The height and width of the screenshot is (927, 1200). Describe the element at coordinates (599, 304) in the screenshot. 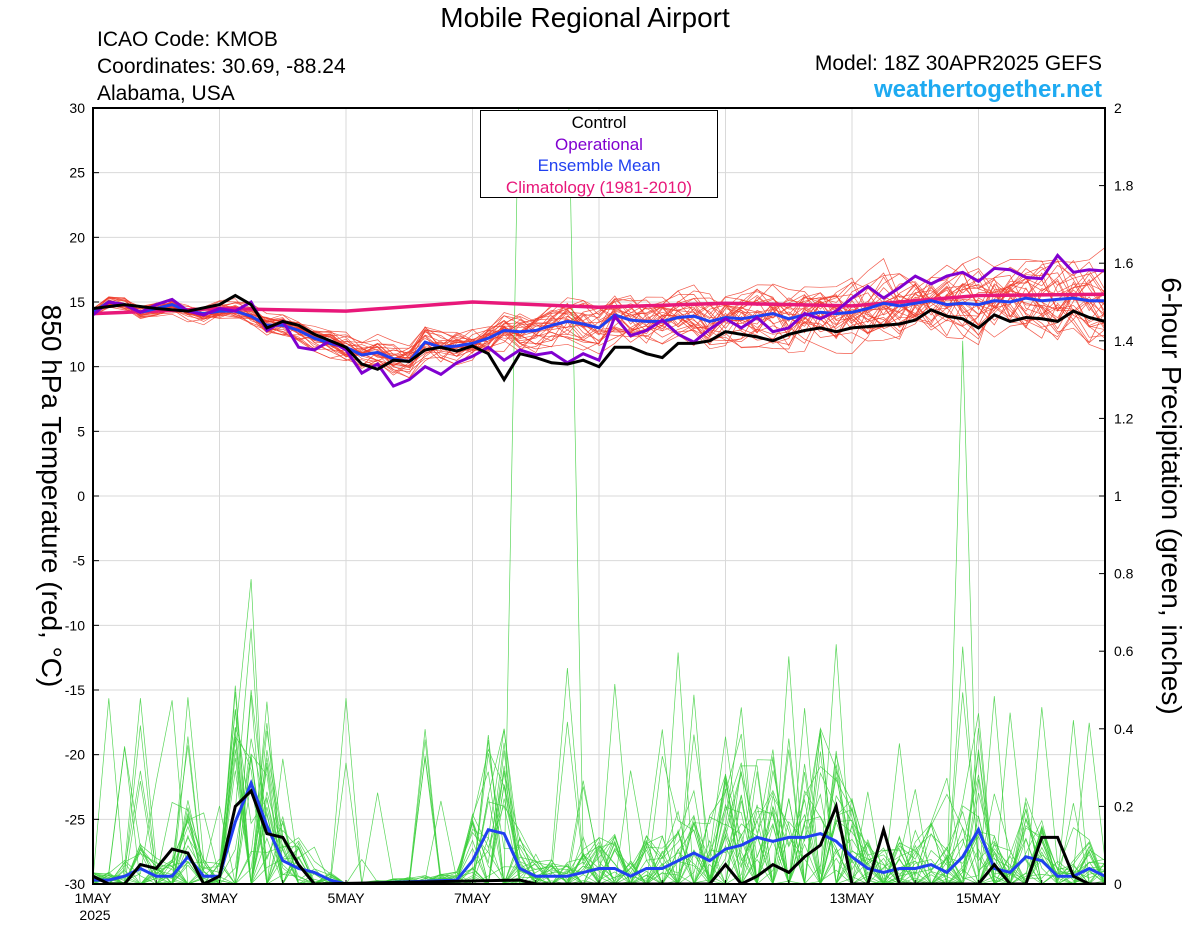

I see `climatology-line` at that location.